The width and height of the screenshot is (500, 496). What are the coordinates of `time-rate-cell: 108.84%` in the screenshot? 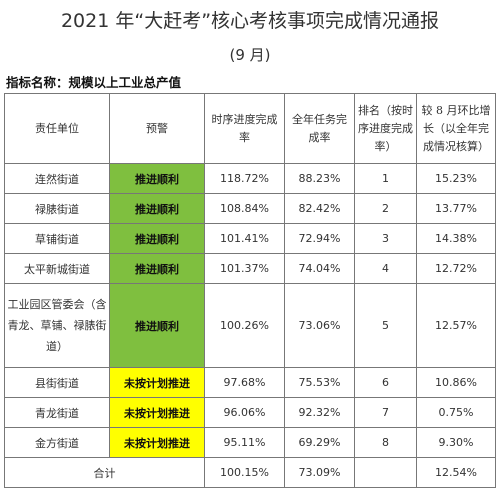 It's located at (244, 208).